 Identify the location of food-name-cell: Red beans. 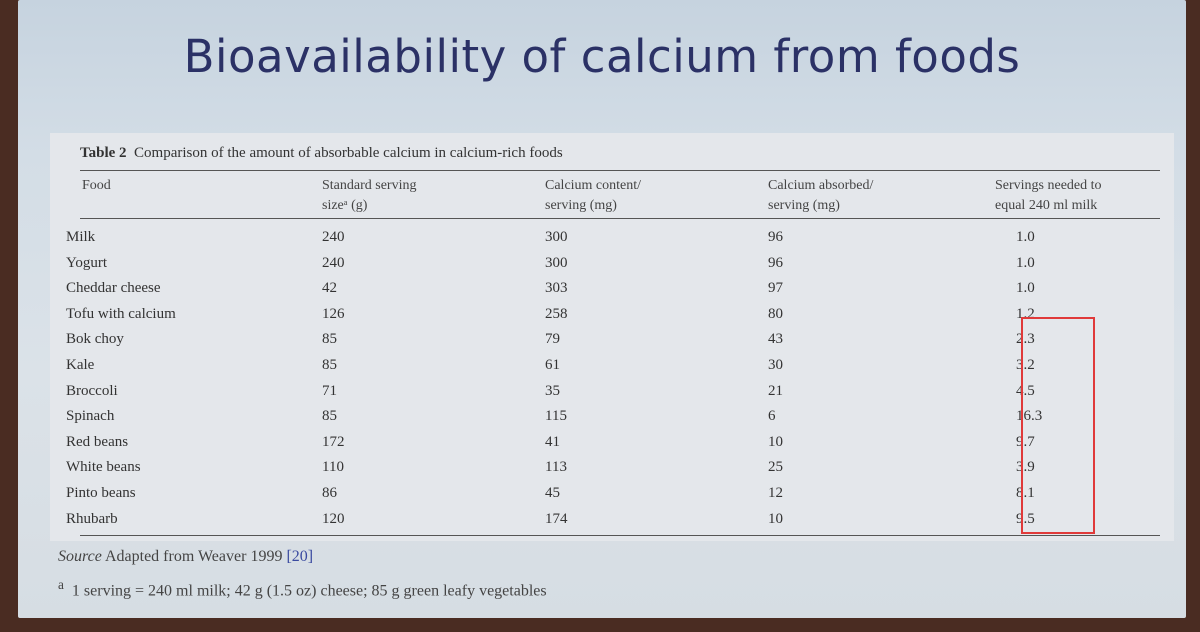
(97, 441).